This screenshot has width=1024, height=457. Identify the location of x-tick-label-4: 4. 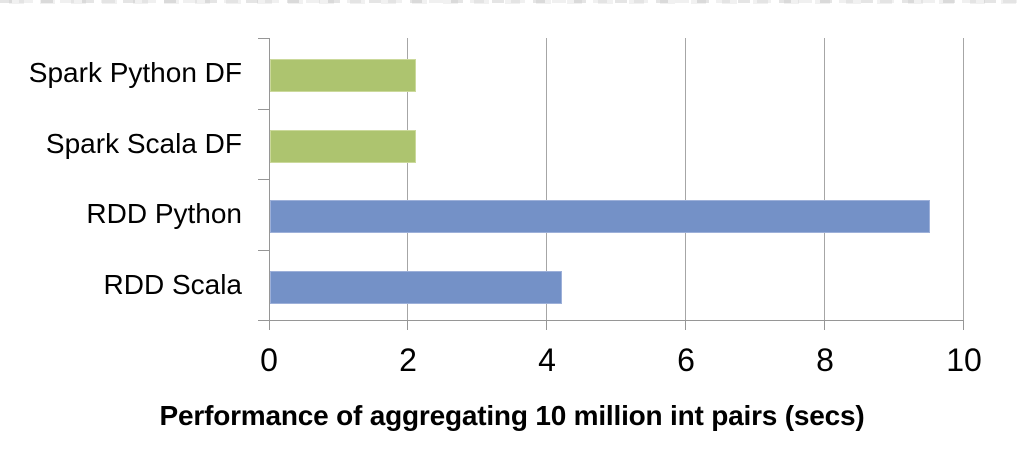
(547, 360).